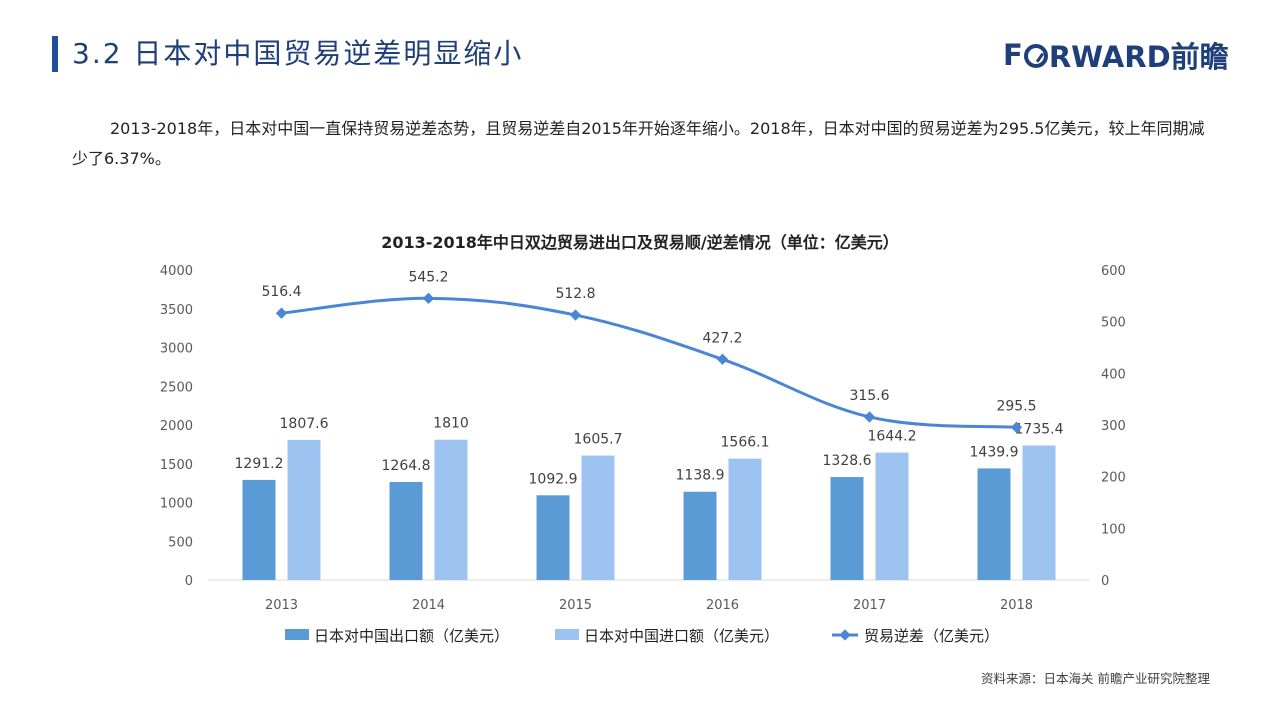 Image resolution: width=1280 pixels, height=709 pixels. Describe the element at coordinates (176, 271) in the screenshot. I see `left-axis-tick-label: 4000` at that location.